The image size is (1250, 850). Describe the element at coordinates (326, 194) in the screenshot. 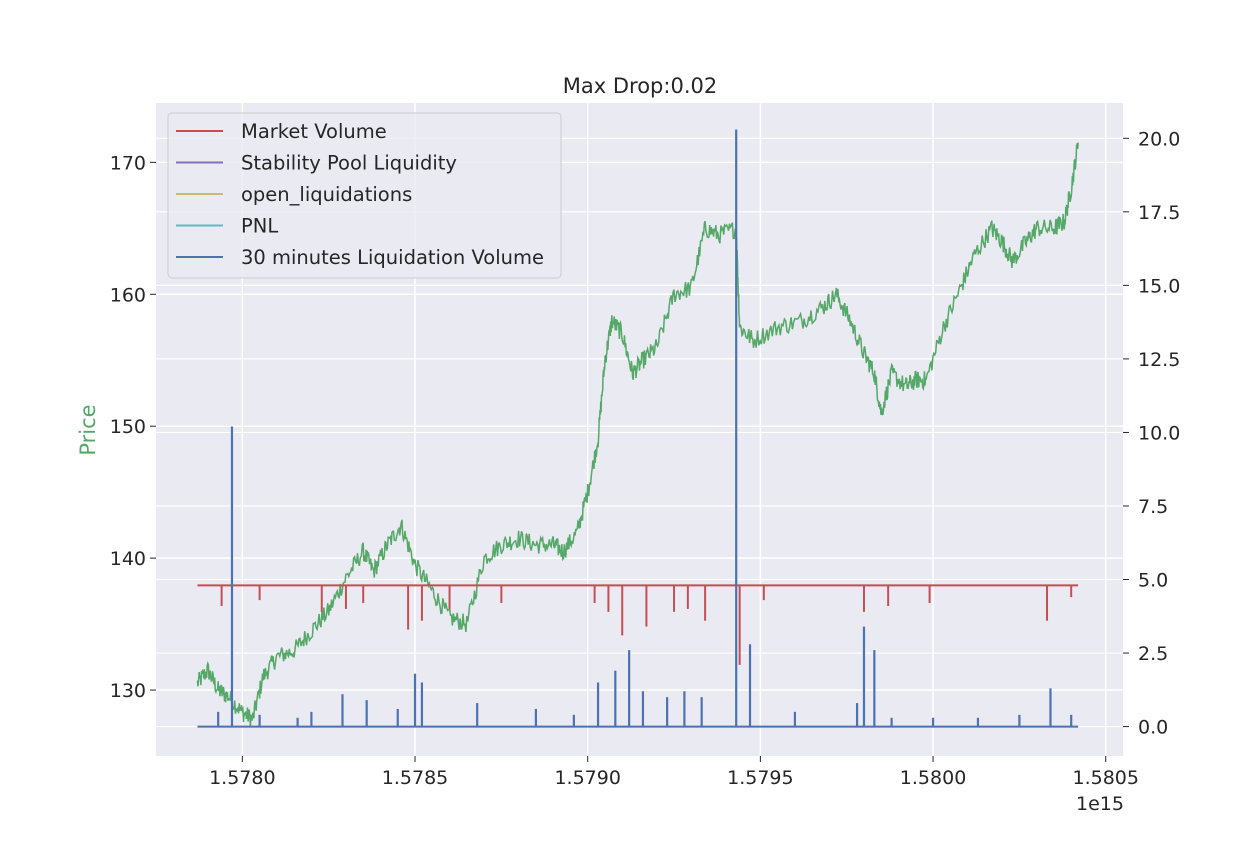

I see `legend-label: open_liquidations` at that location.